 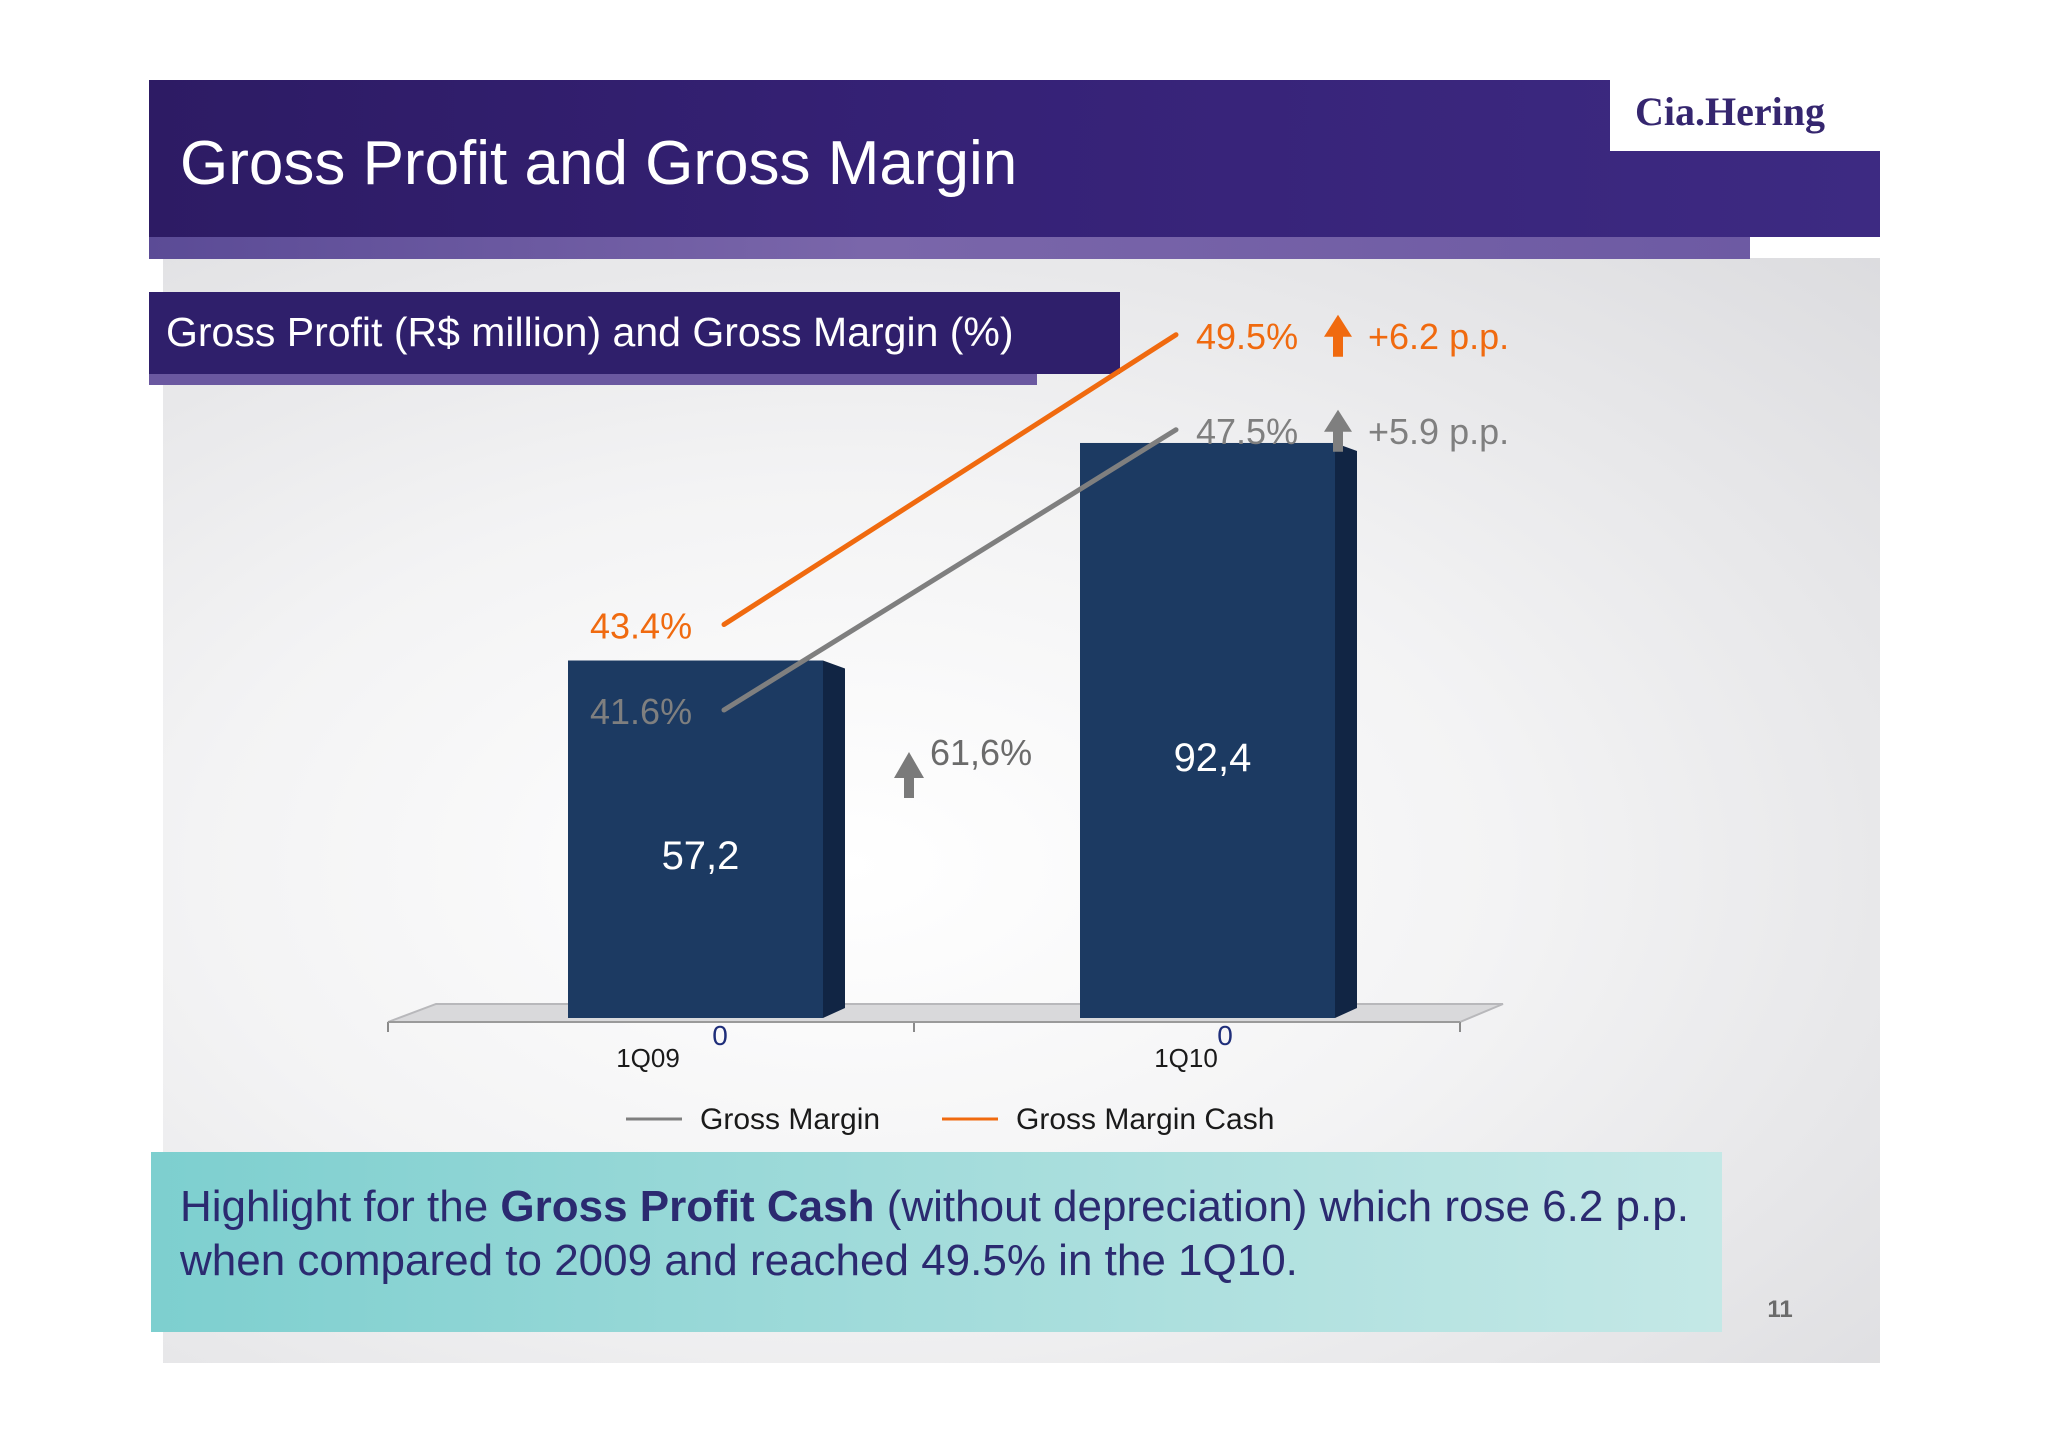 What do you see at coordinates (1438, 336) in the screenshot?
I see `series-change-label: +6.2 p.p.` at bounding box center [1438, 336].